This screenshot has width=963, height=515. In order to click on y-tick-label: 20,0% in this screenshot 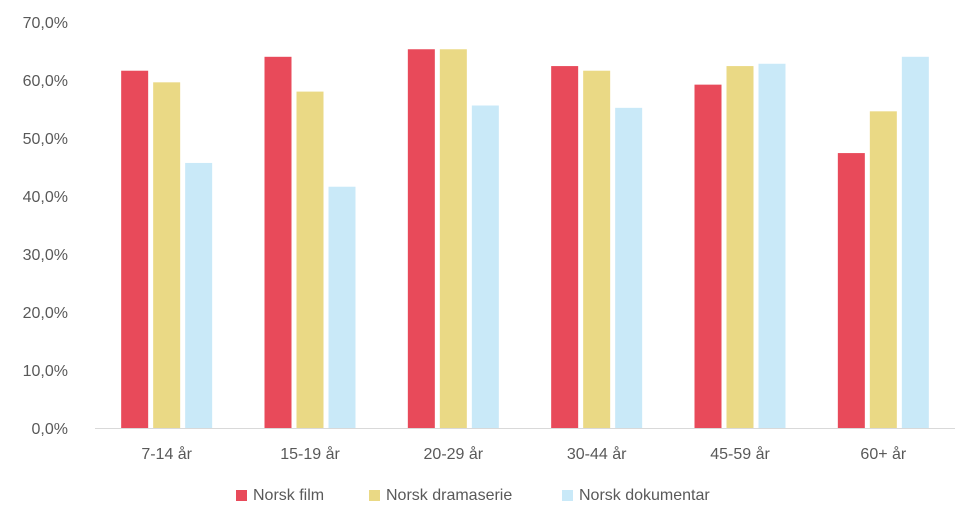, I will do `click(45, 313)`.